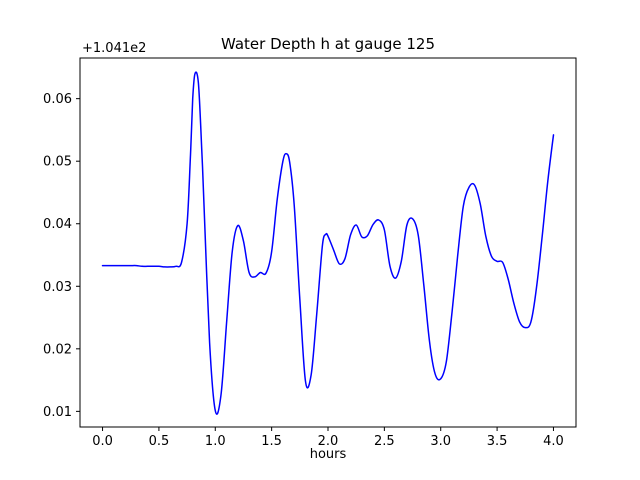 This screenshot has width=640, height=480. I want to click on y-axis-offset-text: +1.041e2, so click(114, 48).